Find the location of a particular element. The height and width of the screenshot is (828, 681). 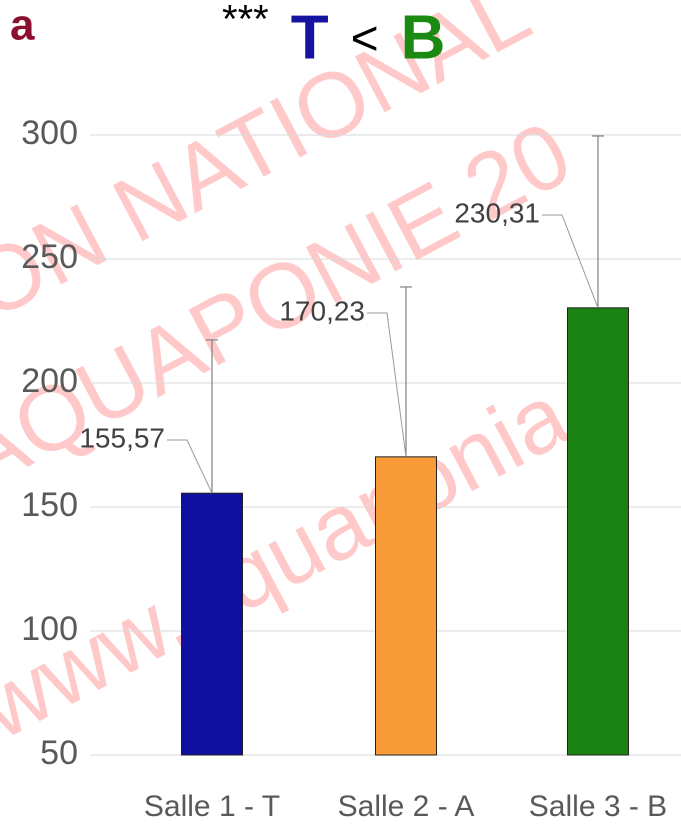

y-tick-label: 300 is located at coordinates (49, 133).